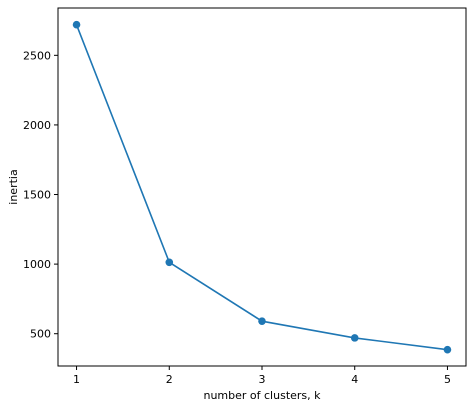 The image size is (474, 410). I want to click on y-axis-ticks: 500 1000 1500 2000 2500, so click(40, 195).